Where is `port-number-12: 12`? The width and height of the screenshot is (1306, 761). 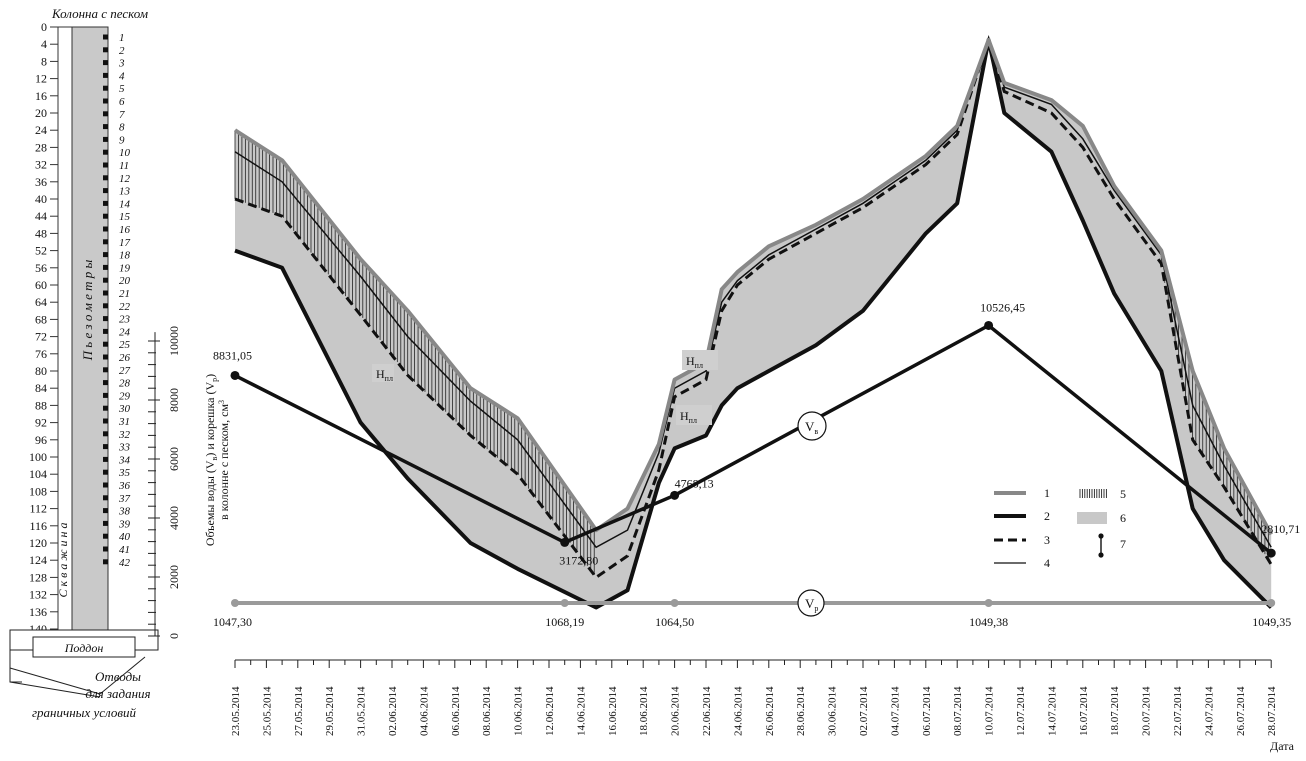 port-number-12: 12 is located at coordinates (125, 179).